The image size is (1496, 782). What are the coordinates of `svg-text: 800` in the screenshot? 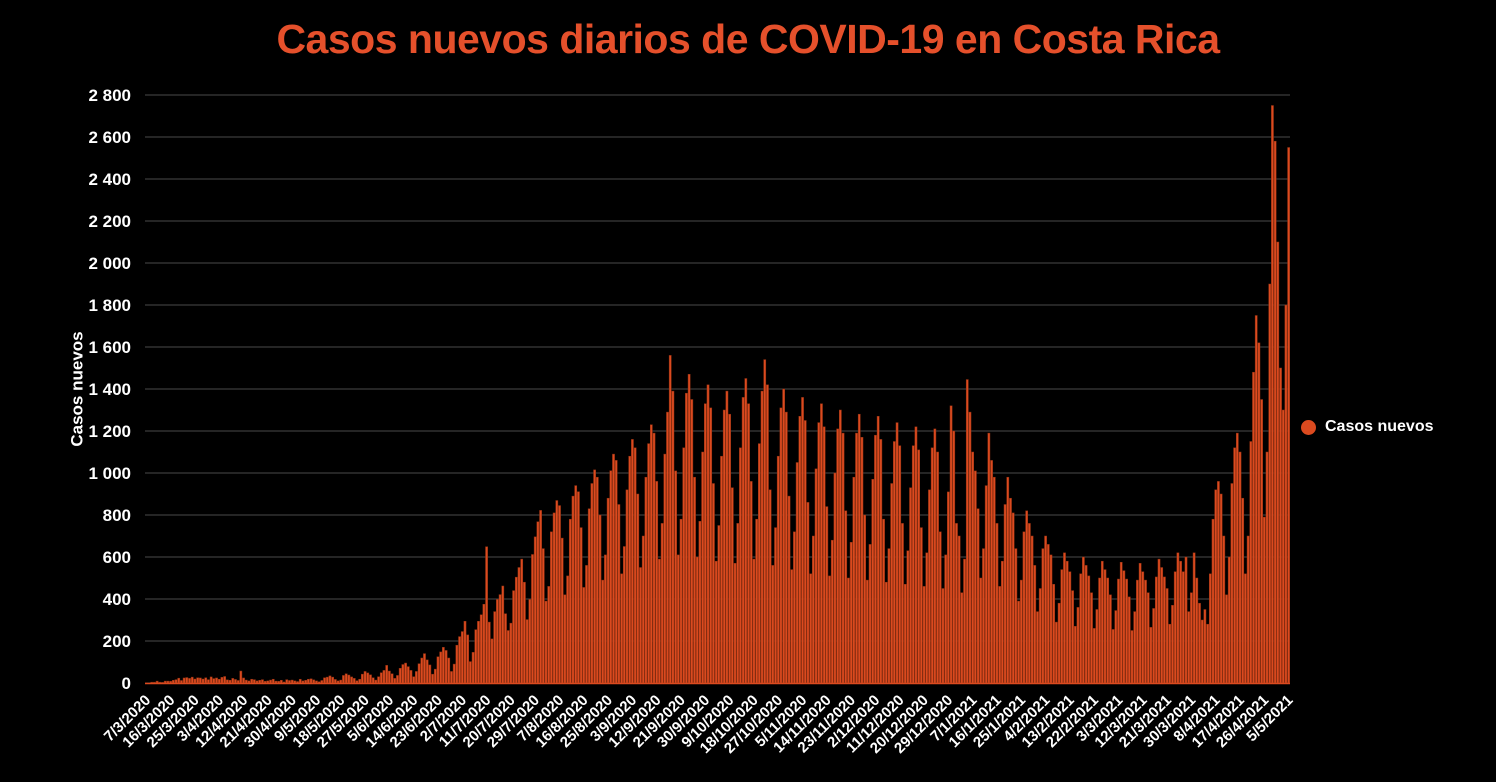 It's located at (117, 515).